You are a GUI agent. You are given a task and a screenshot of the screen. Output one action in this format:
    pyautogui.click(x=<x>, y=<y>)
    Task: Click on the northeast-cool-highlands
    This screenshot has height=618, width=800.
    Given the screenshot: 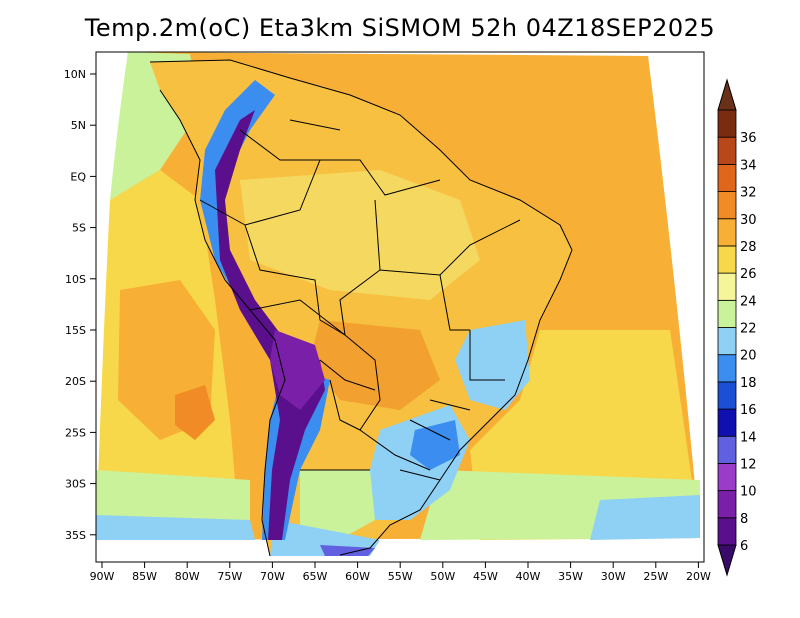 What is the action you would take?
    pyautogui.click(x=492, y=365)
    